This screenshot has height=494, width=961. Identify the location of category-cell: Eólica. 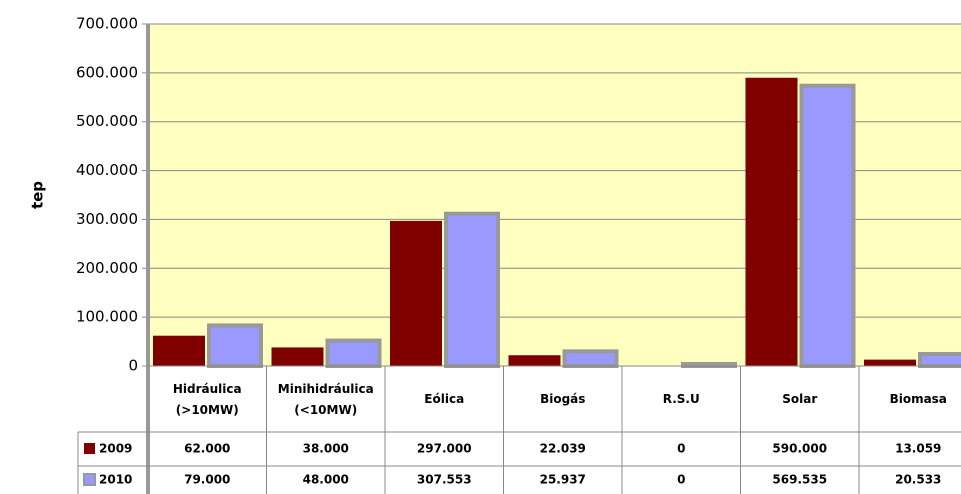
(444, 399).